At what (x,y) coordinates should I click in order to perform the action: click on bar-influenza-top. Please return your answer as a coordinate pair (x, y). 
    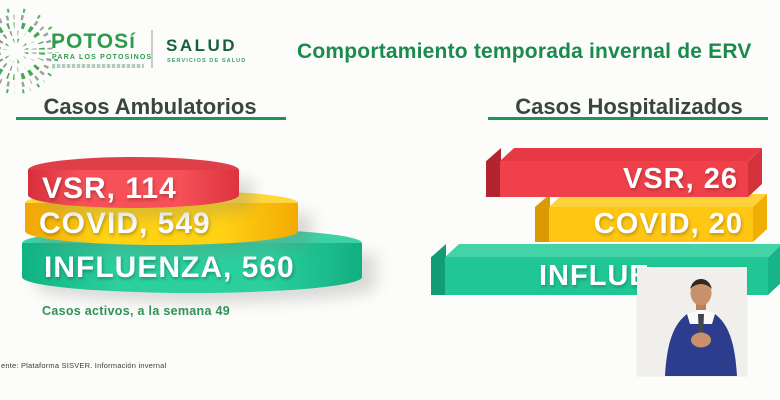
    Looking at the image, I should click on (612, 250).